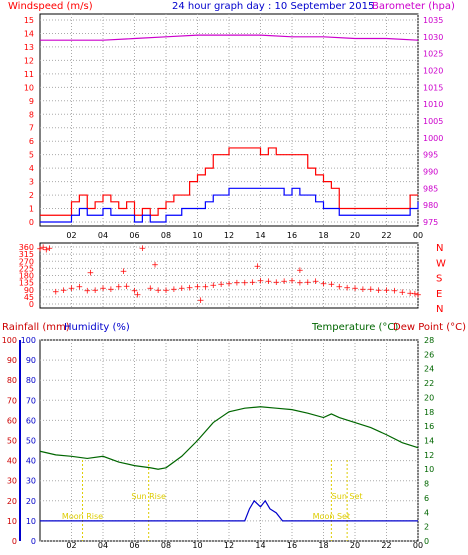  I want to click on barometer-tick-label: 1035, so click(433, 20).